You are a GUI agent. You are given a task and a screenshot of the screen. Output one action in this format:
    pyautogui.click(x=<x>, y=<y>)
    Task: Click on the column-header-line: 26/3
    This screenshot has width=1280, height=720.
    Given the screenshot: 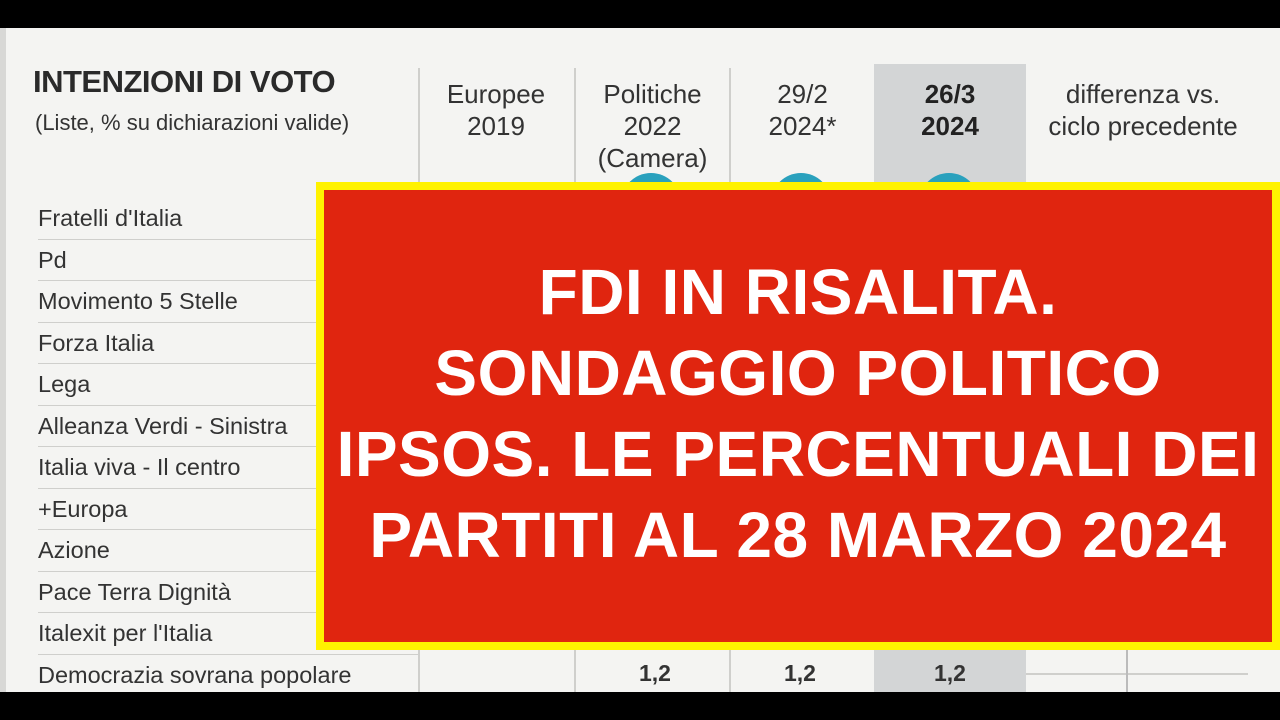 What is the action you would take?
    pyautogui.click(x=950, y=94)
    